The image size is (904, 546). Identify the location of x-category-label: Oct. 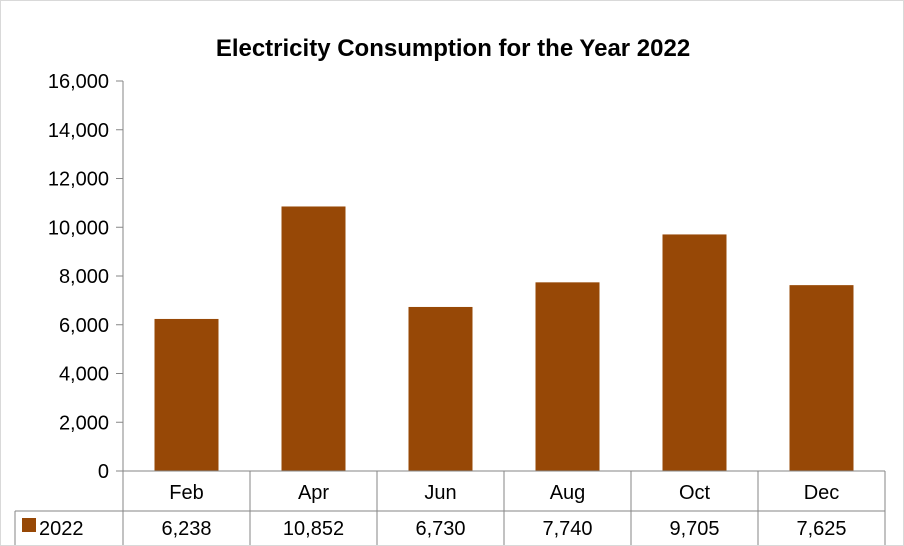
(695, 493).